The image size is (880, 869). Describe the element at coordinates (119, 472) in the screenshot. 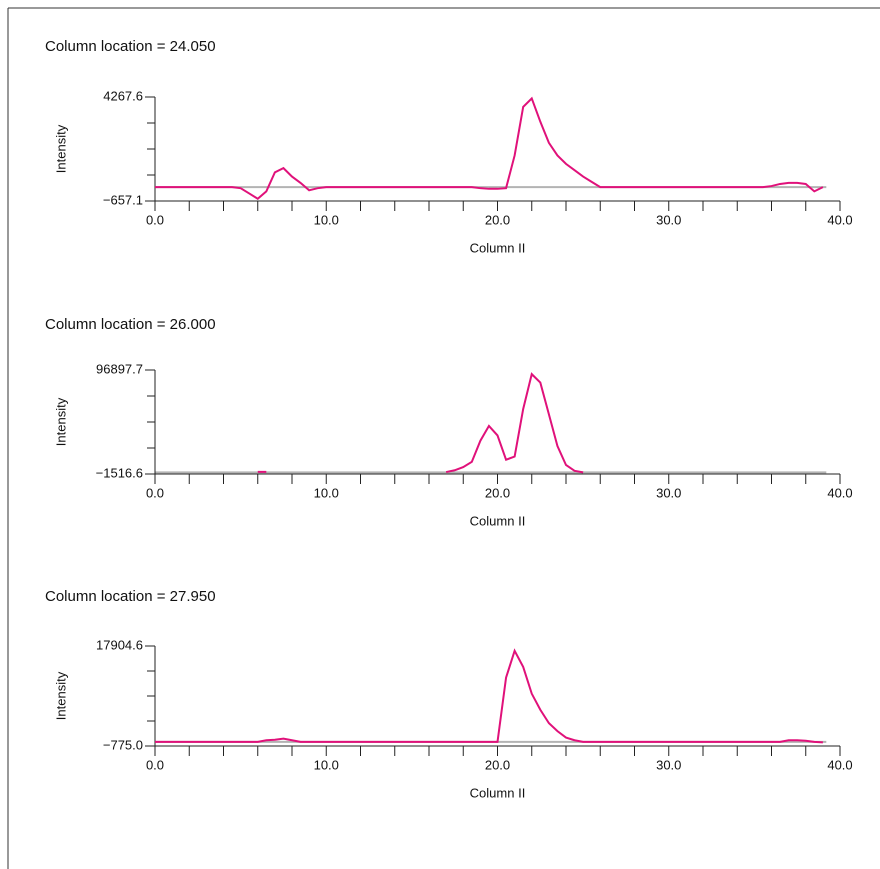

I see `y-tick-label: −1516.6` at that location.